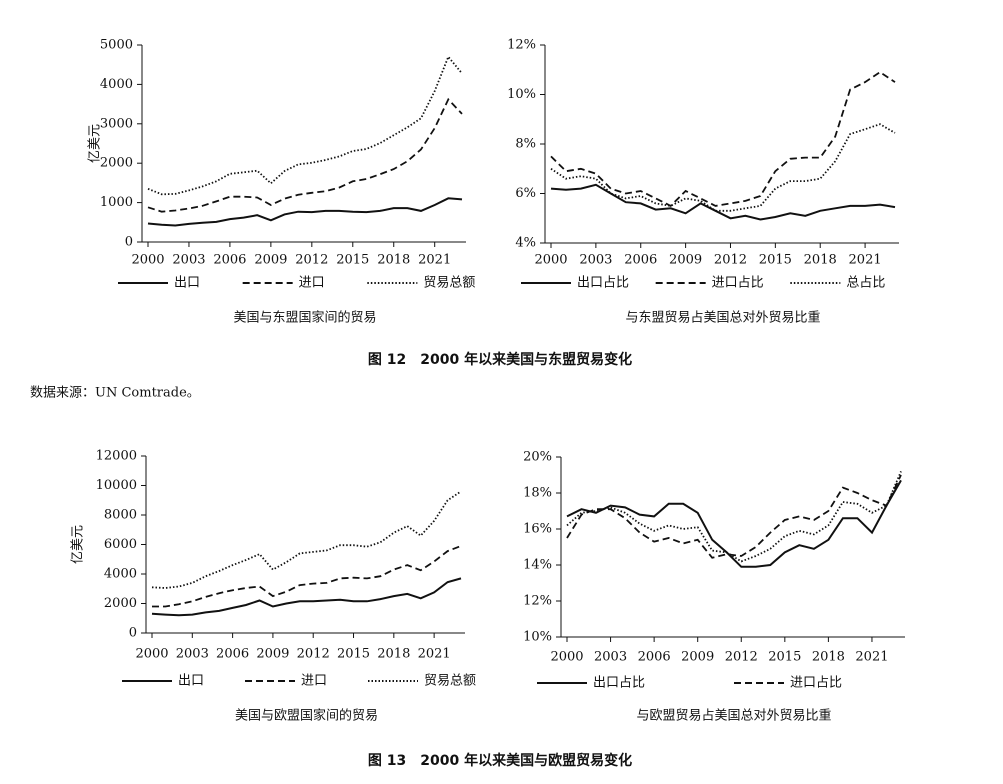  Describe the element at coordinates (120, 515) in the screenshot. I see `y-tick-label: 8000` at that location.